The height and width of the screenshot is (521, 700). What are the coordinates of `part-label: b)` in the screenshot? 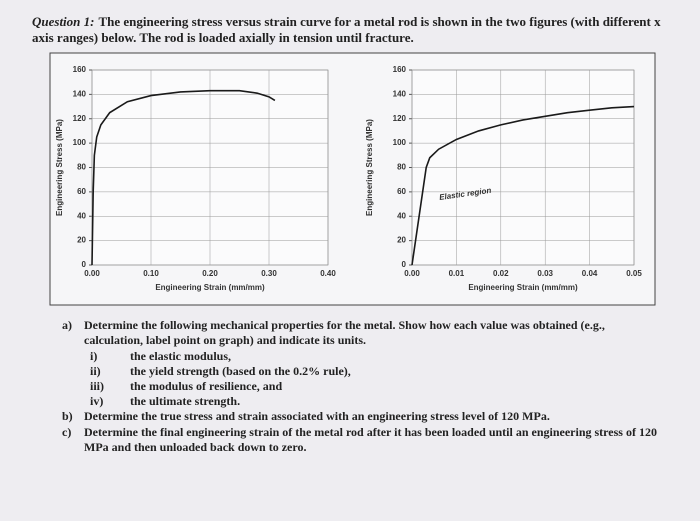 It's located at (67, 416).